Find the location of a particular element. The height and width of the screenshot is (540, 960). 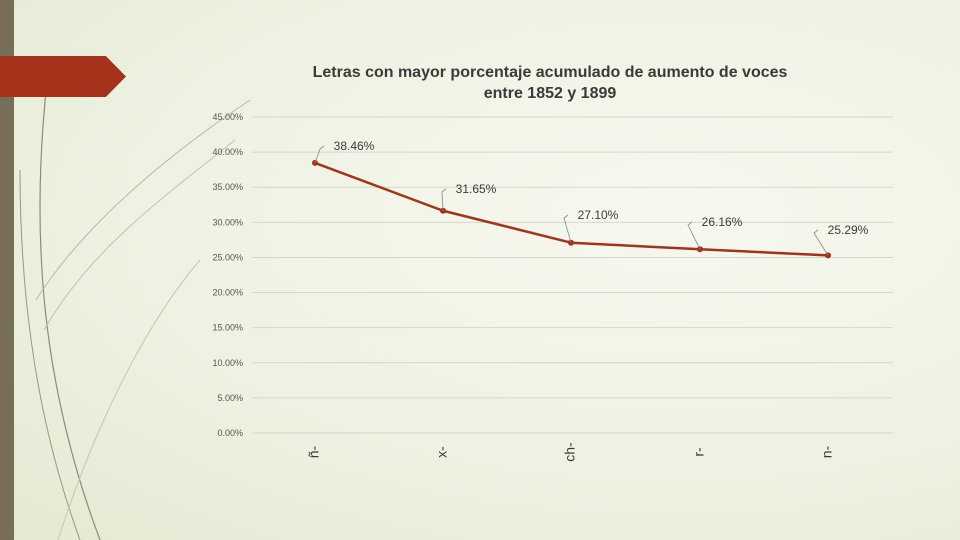

data-point is located at coordinates (828, 255).